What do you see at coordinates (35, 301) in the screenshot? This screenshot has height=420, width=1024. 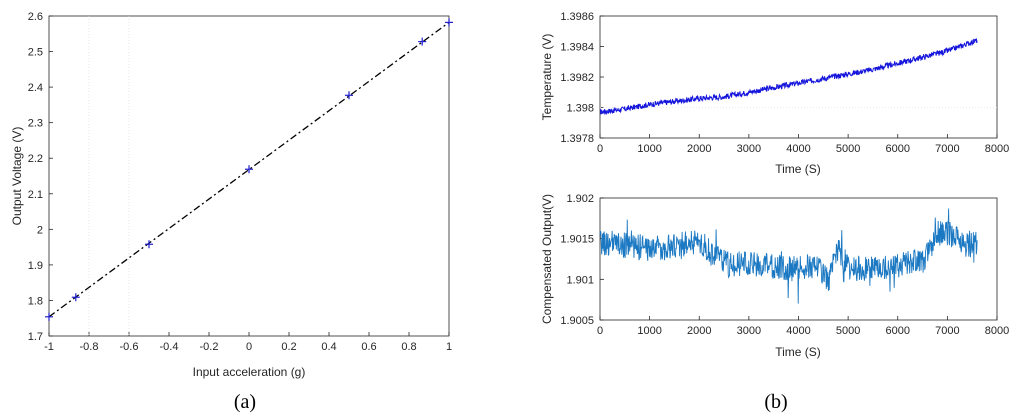 I see `chart-a-ytick-label: 1.8` at bounding box center [35, 301].